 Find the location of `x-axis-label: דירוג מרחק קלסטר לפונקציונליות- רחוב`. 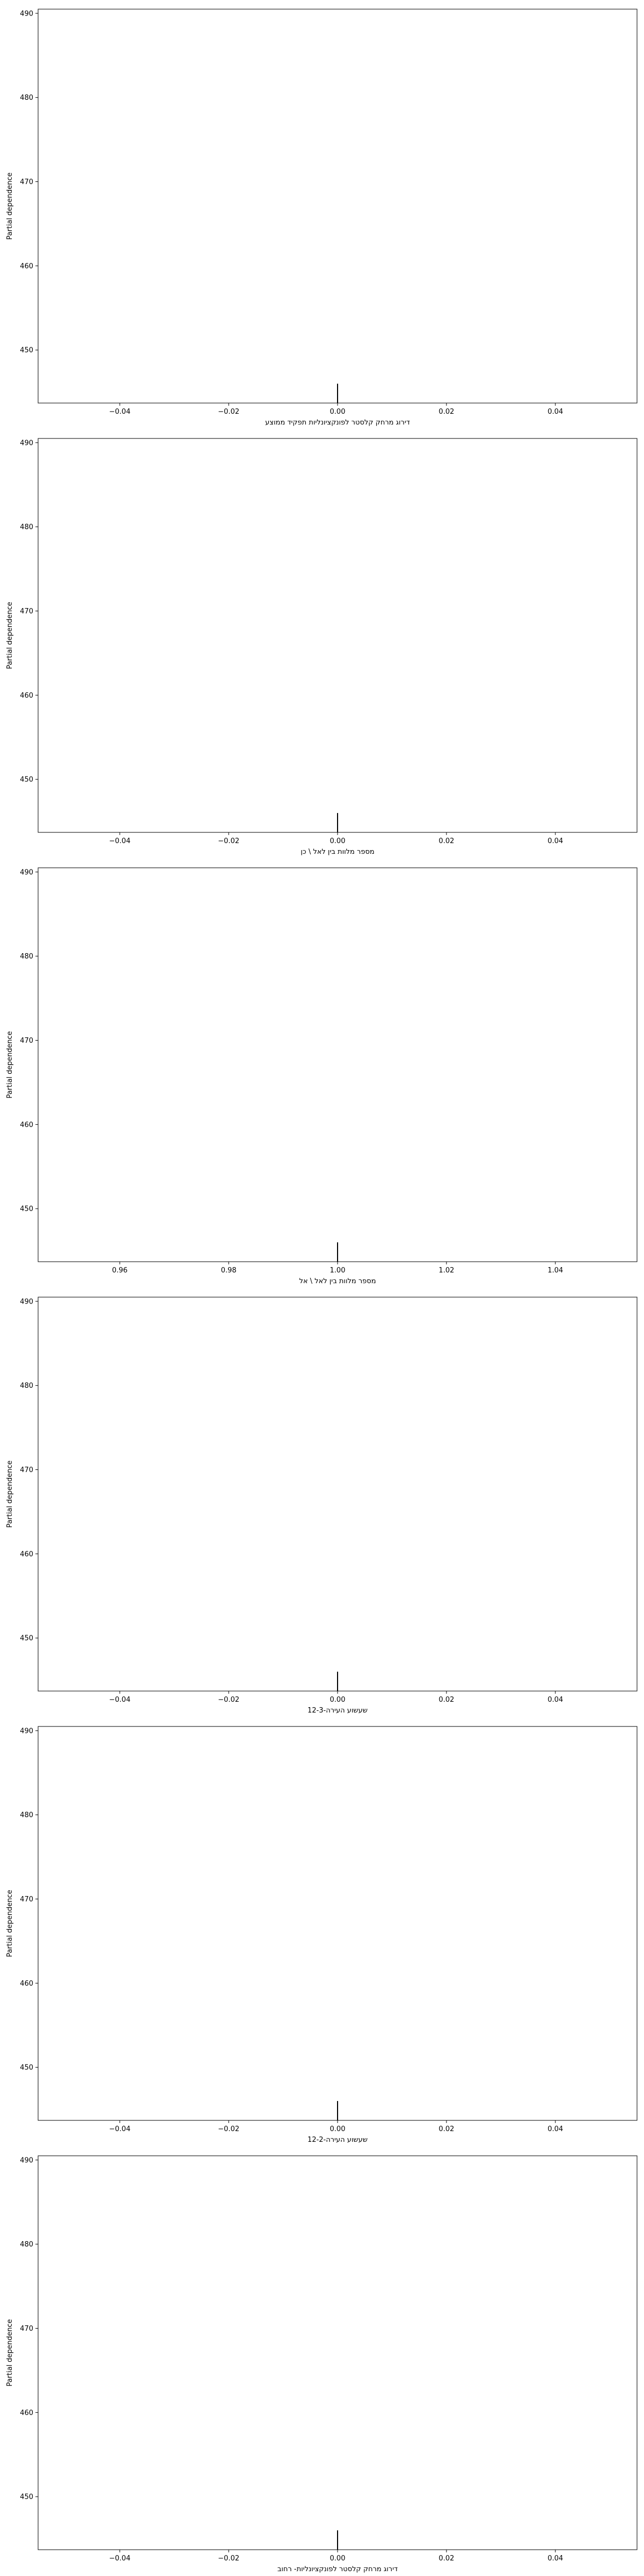

x-axis-label: דירוג מרחק קלסטר לפונקציונליות- רחוב is located at coordinates (337, 2569).